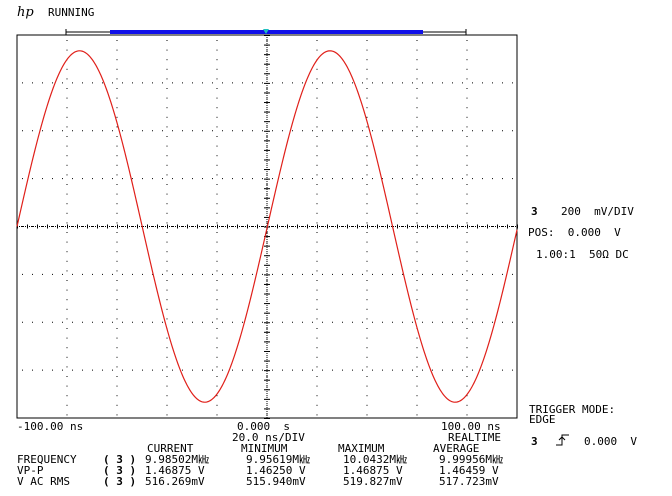  What do you see at coordinates (276, 470) in the screenshot?
I see `meas-minimum: 1.46250 V` at bounding box center [276, 470].